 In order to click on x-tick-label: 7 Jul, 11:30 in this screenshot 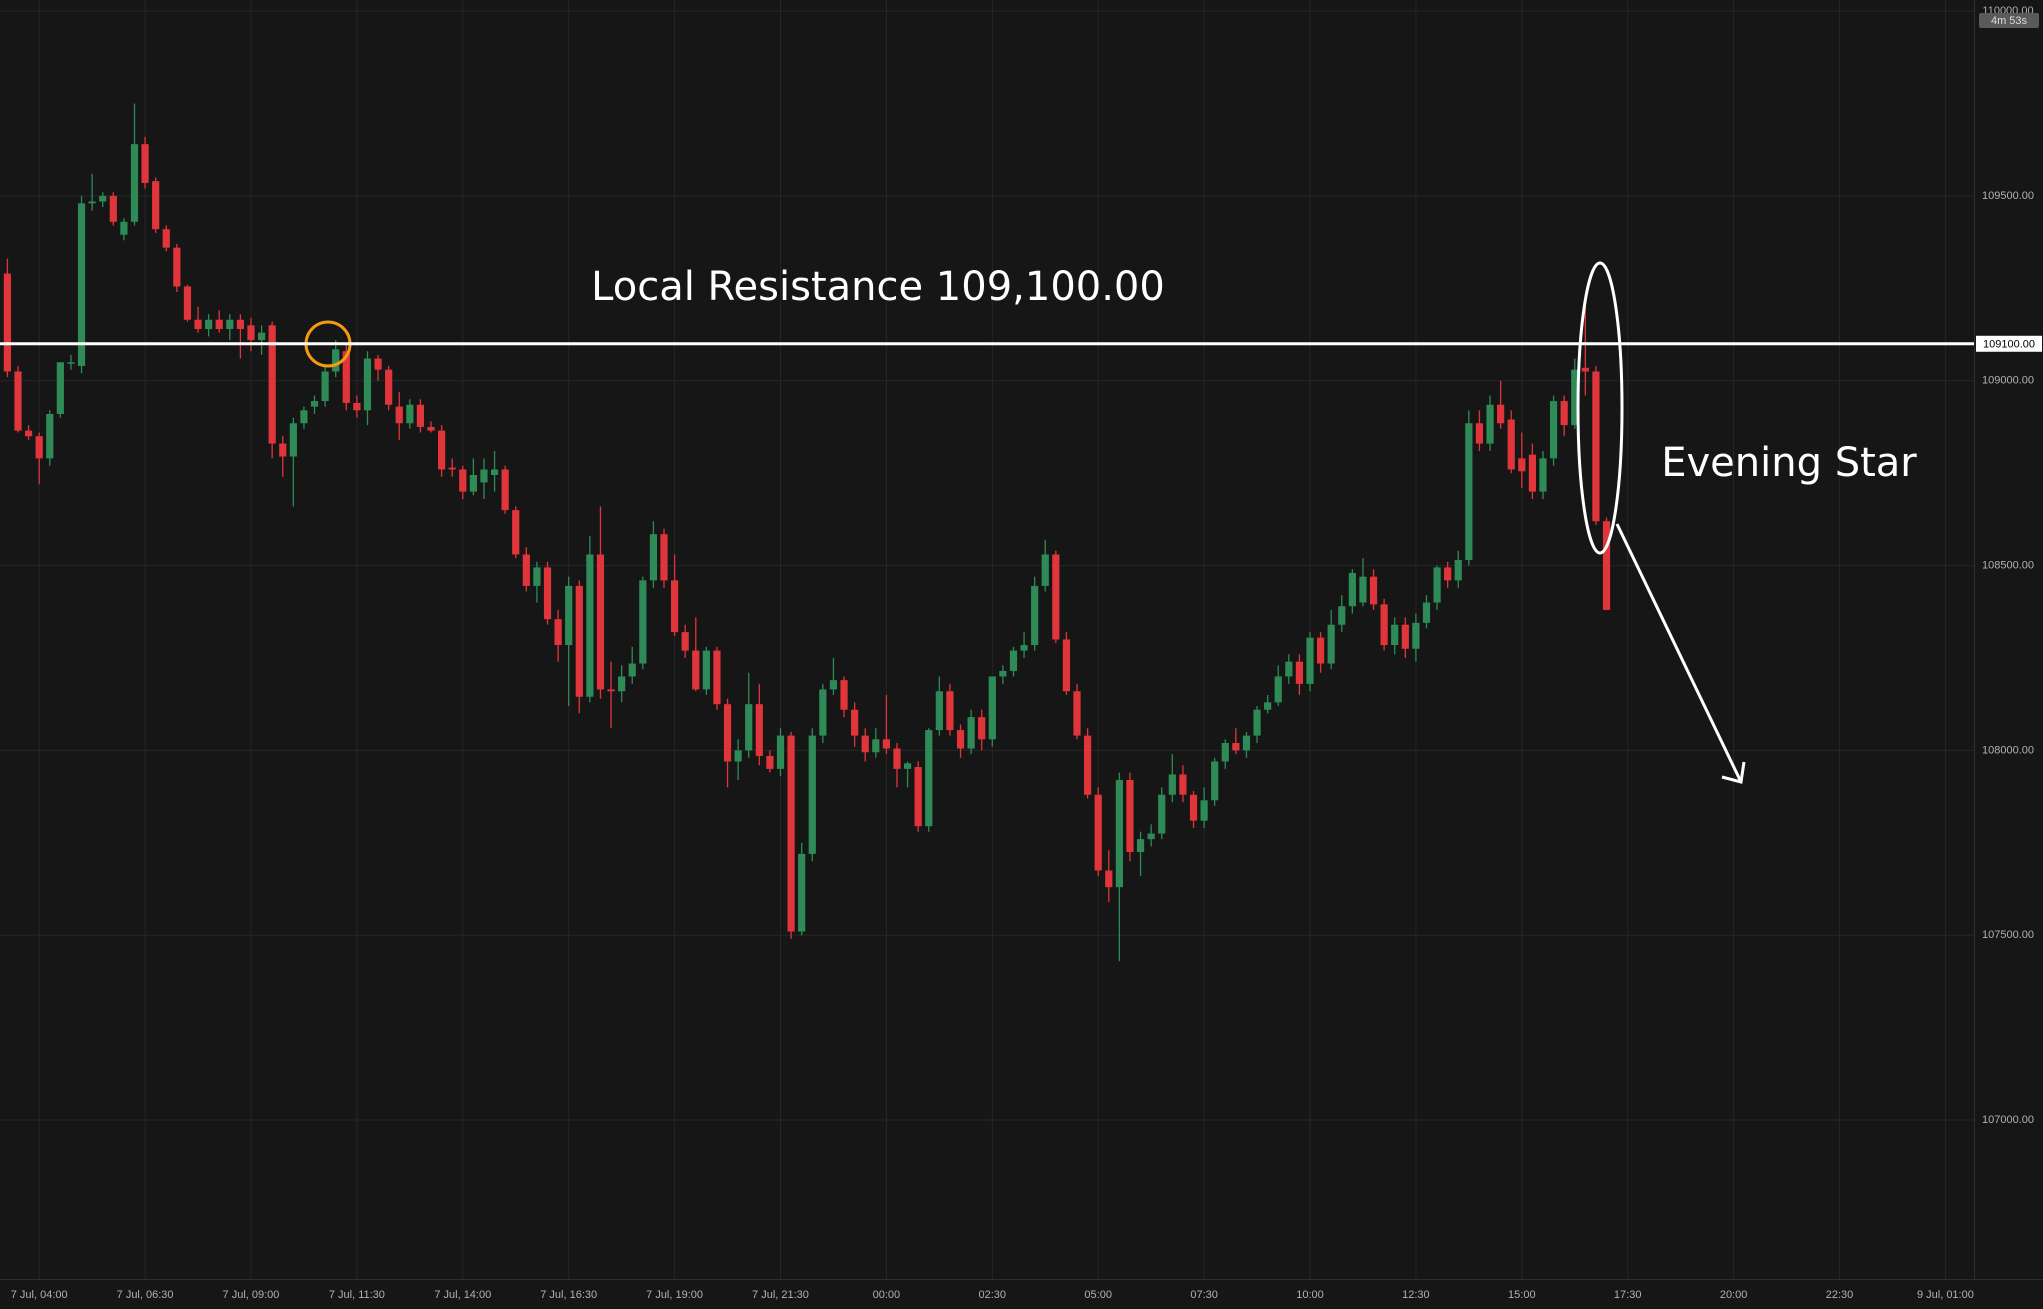, I will do `click(357, 1295)`.